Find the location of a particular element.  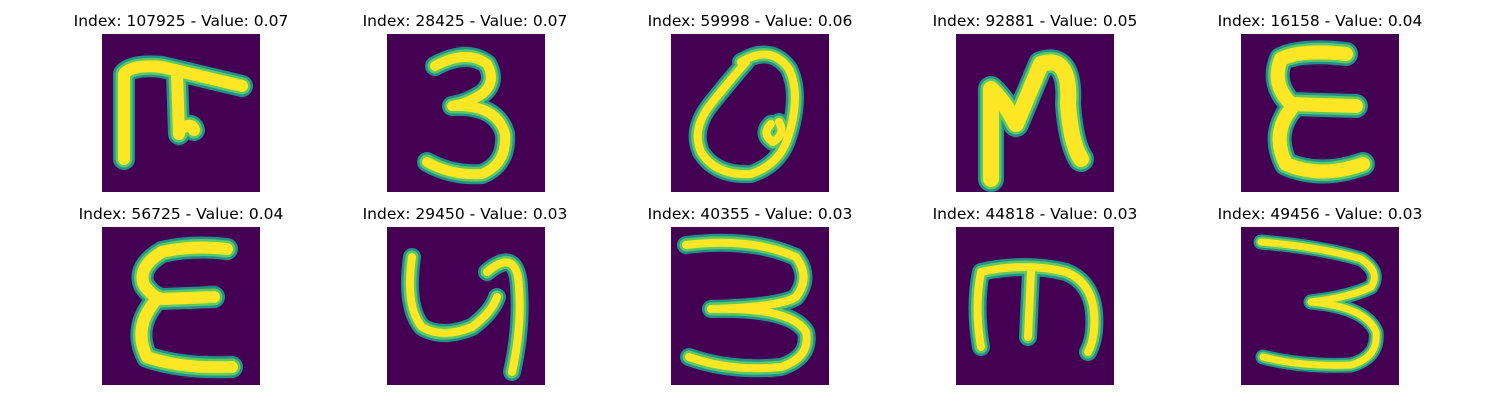

stroke-shape-1-icon is located at coordinates (181, 113).